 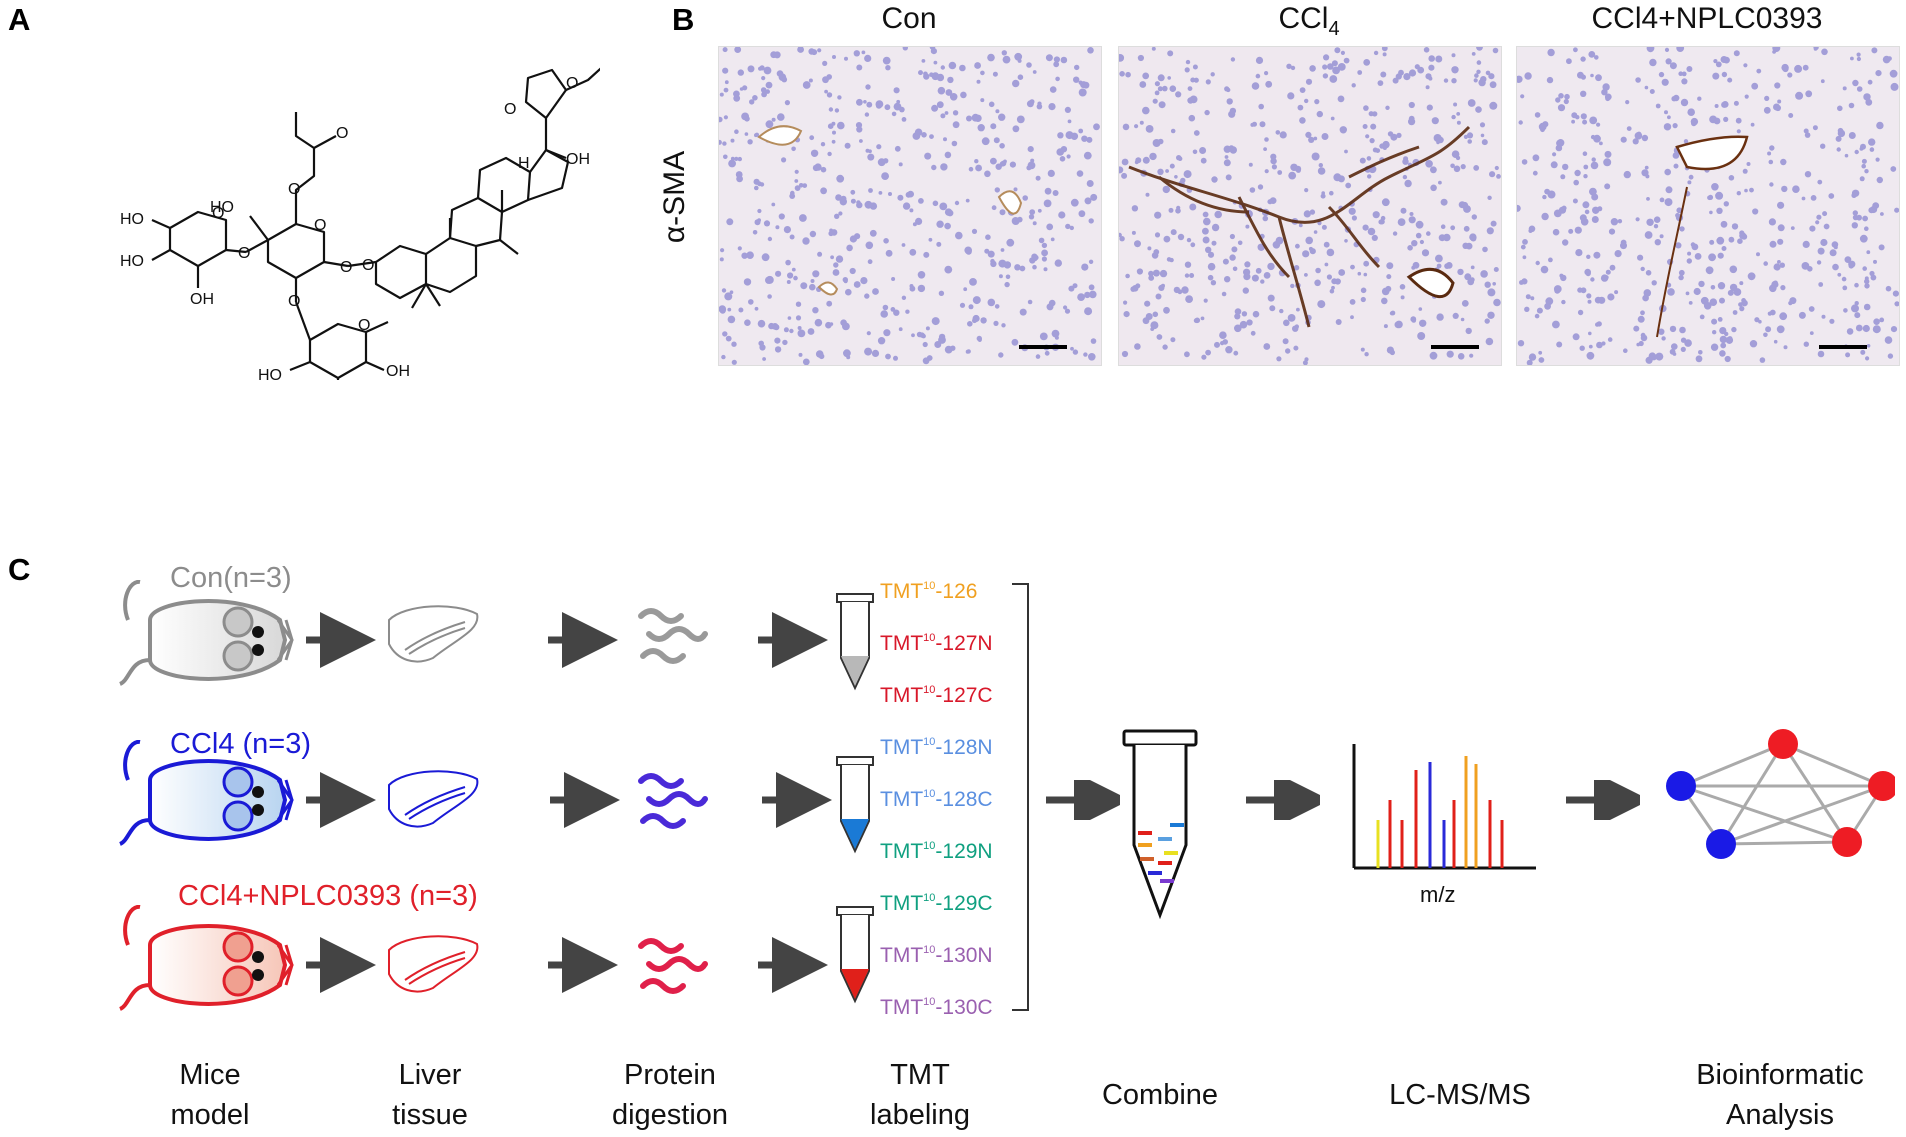 What do you see at coordinates (244, 253) in the screenshot?
I see `atom-label: O` at bounding box center [244, 253].